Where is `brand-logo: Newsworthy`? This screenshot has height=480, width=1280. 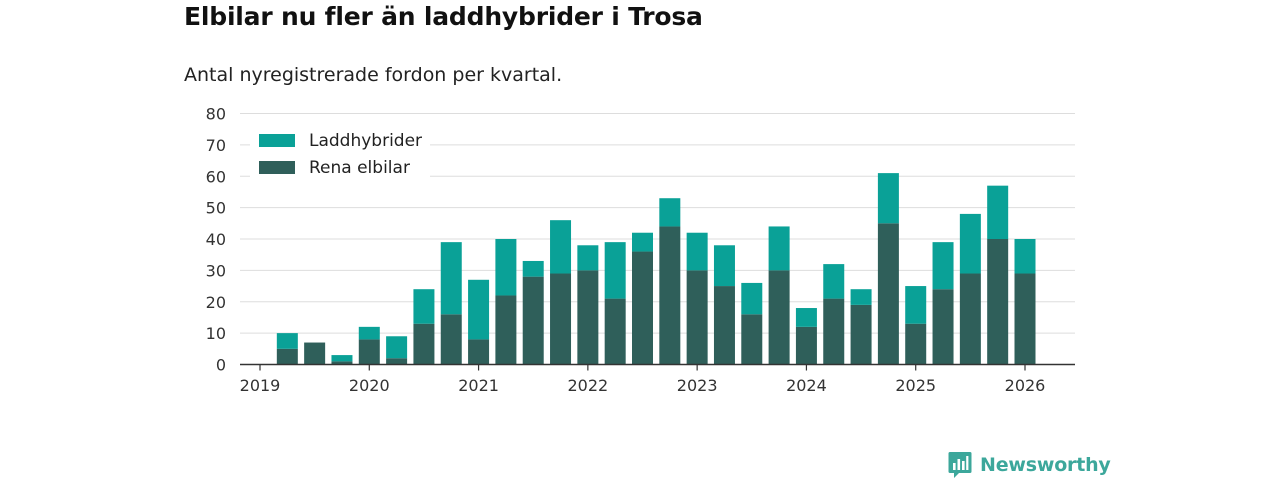 brand-logo: Newsworthy is located at coordinates (1029, 465).